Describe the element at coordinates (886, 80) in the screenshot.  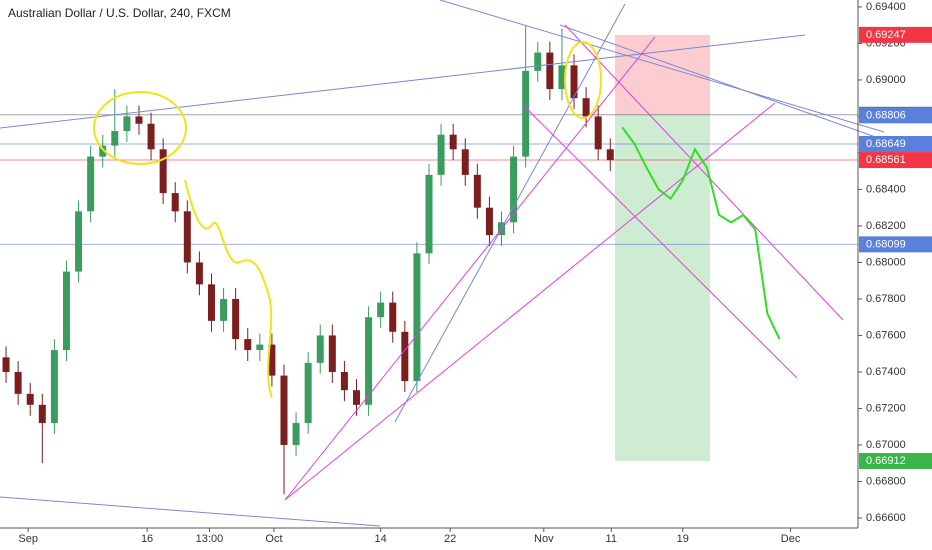
I see `y-tick-label: 0.69000` at that location.